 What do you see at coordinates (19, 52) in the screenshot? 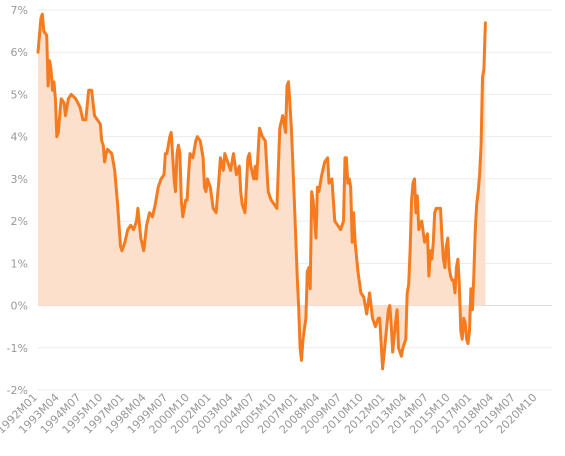
I see `y-tick-label: 6%` at bounding box center [19, 52].